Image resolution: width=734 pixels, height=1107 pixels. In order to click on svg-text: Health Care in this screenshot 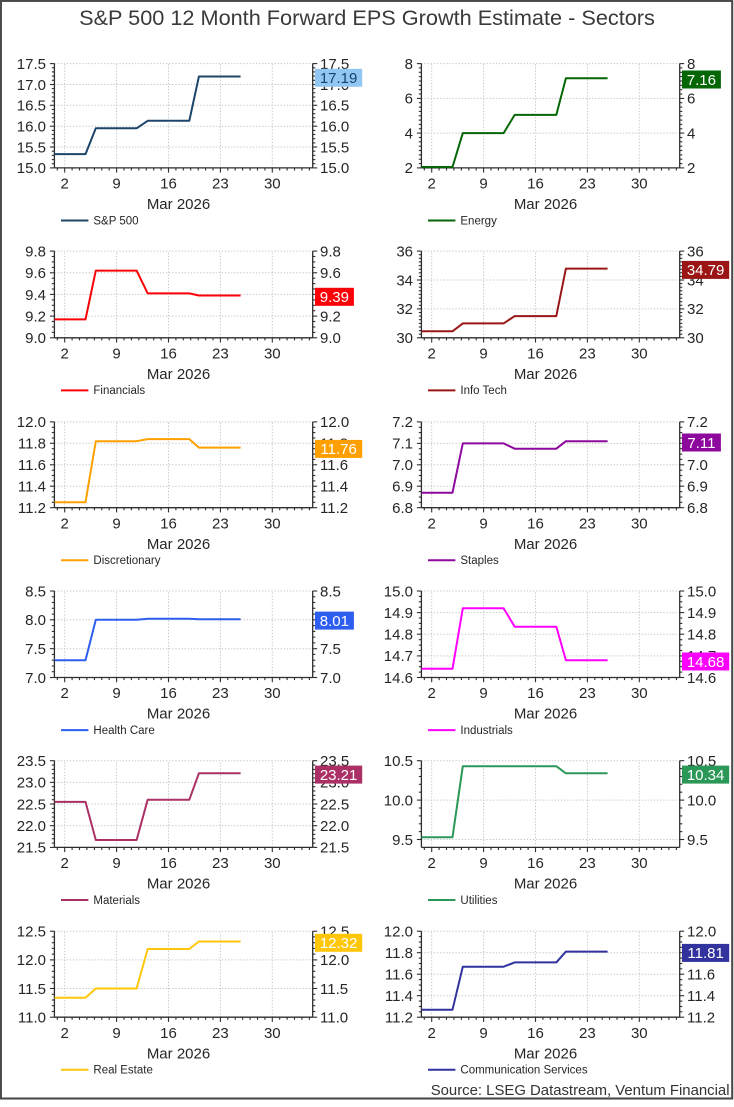, I will do `click(123, 731)`.